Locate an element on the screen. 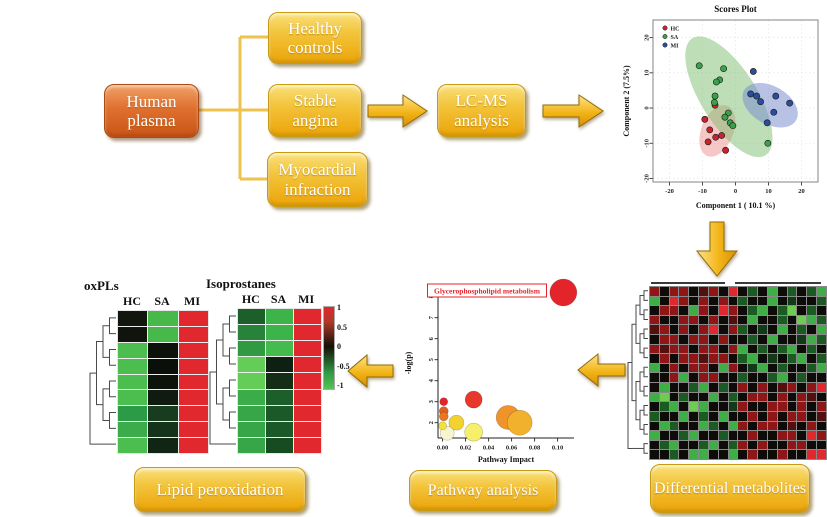 This screenshot has width=827, height=517. svg-text: 0.10 is located at coordinates (557, 448).